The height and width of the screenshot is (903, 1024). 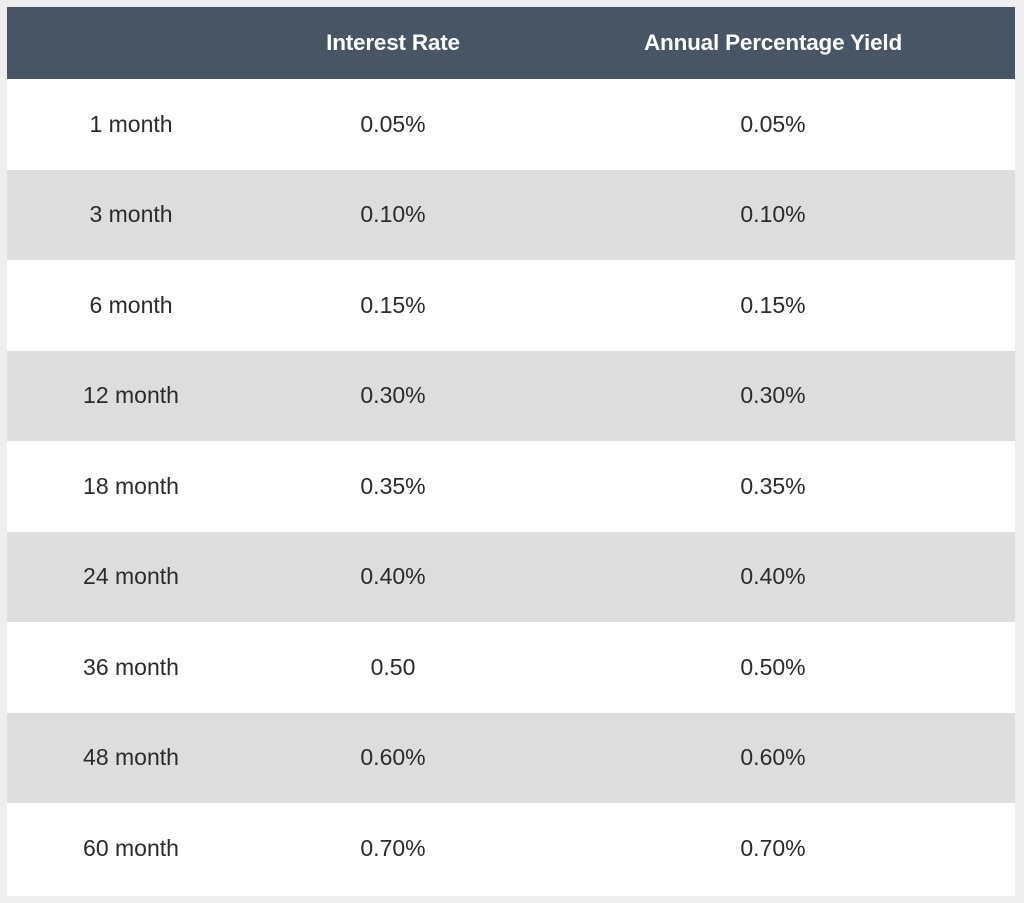 What do you see at coordinates (511, 667) in the screenshot?
I see `table-row: 36 month 0.50 0.50%` at bounding box center [511, 667].